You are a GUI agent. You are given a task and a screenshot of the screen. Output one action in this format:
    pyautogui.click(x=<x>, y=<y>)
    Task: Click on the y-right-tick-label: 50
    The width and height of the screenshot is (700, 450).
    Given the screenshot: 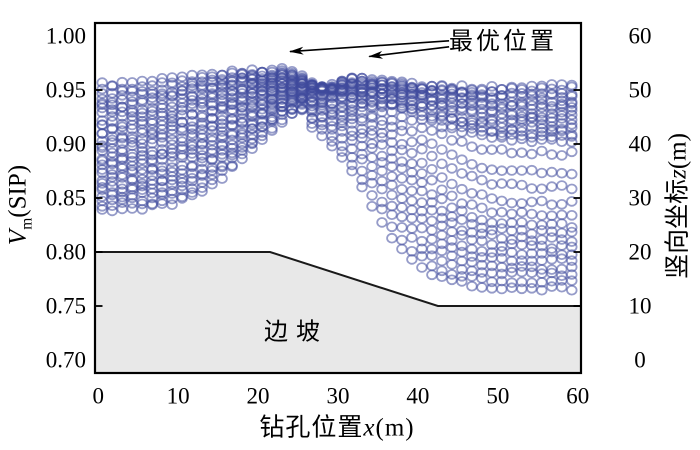 What is the action you would take?
    pyautogui.click(x=640, y=90)
    